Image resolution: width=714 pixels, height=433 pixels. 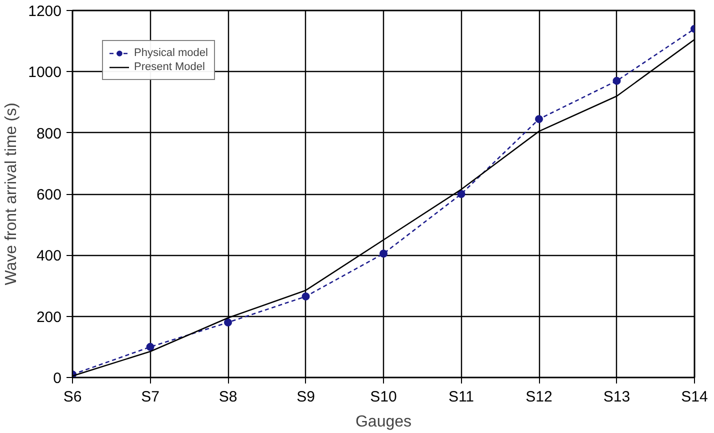 What do you see at coordinates (49, 133) in the screenshot?
I see `y-tick-label: 800` at bounding box center [49, 133].